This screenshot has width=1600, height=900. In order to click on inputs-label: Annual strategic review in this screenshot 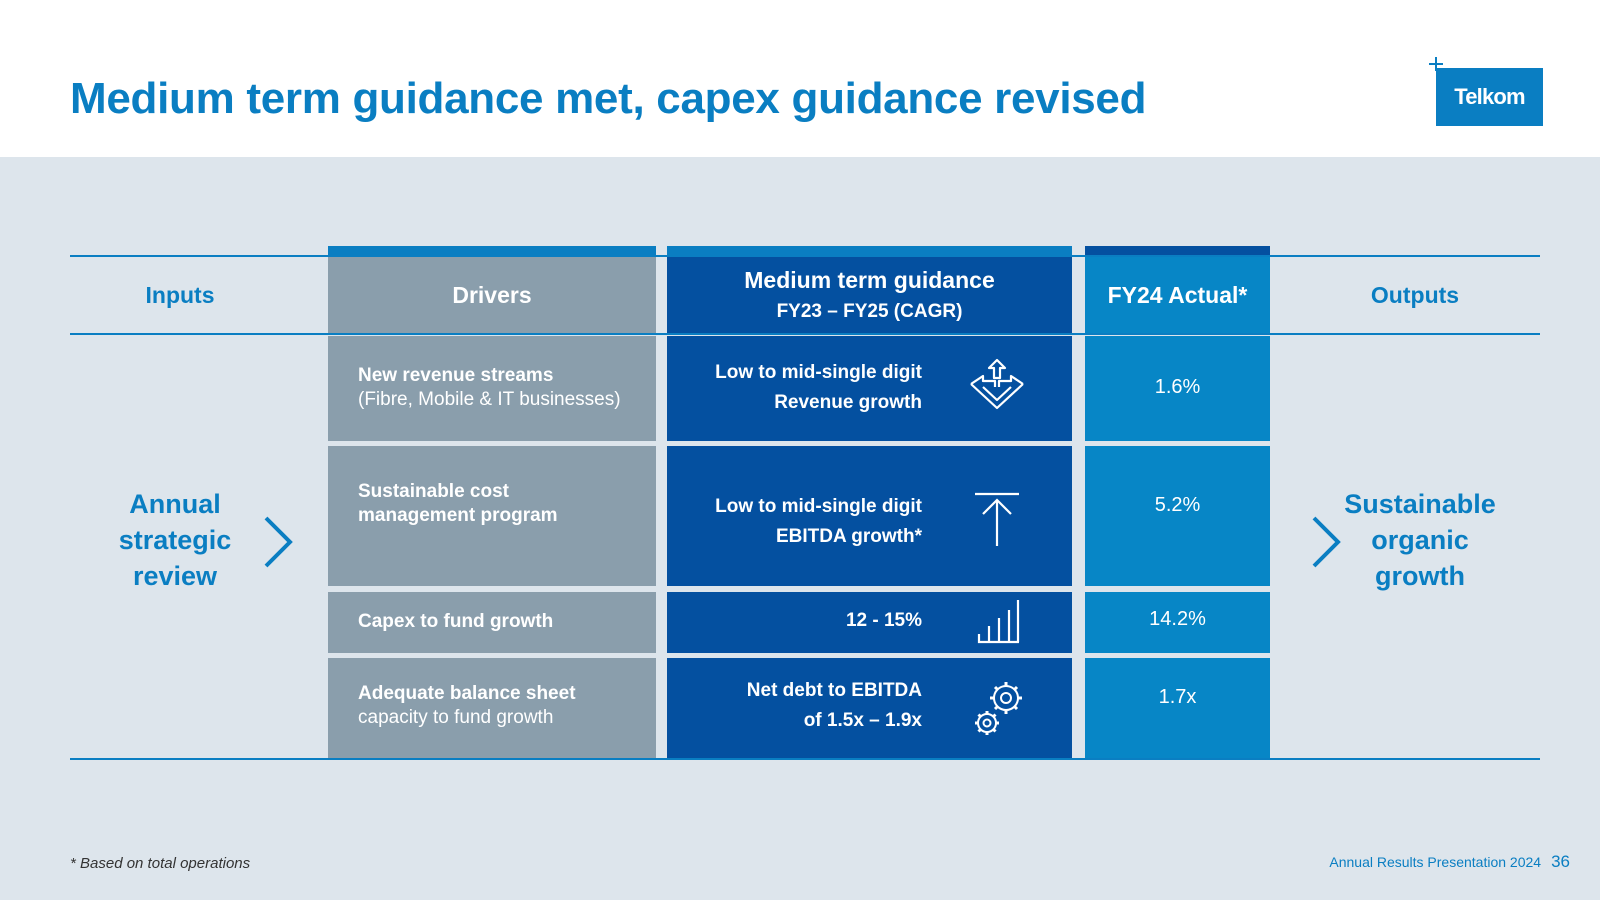, I will do `click(175, 540)`.